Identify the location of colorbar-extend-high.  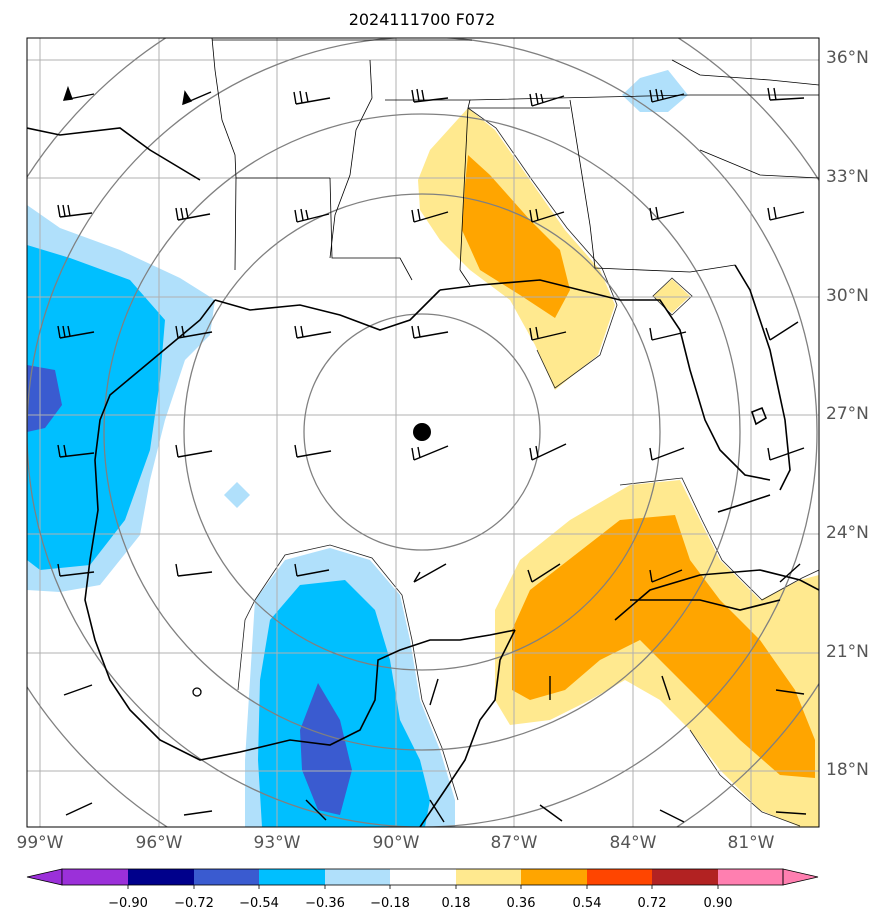
(800, 877).